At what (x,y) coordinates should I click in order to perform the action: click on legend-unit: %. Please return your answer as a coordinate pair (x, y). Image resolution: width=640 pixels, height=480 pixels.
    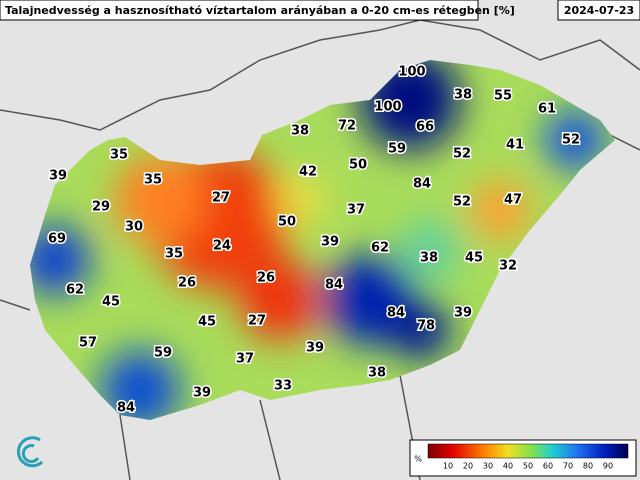
    Looking at the image, I should click on (418, 459).